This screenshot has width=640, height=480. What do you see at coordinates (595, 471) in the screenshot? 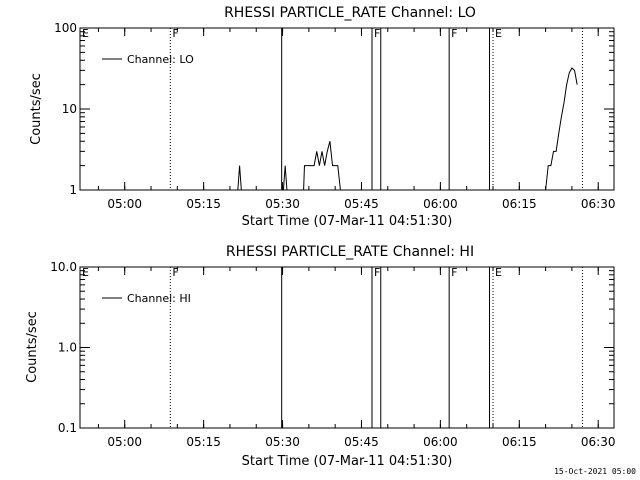
I see `footer-timestamp: 15-Oct-2021 05:00` at bounding box center [595, 471].